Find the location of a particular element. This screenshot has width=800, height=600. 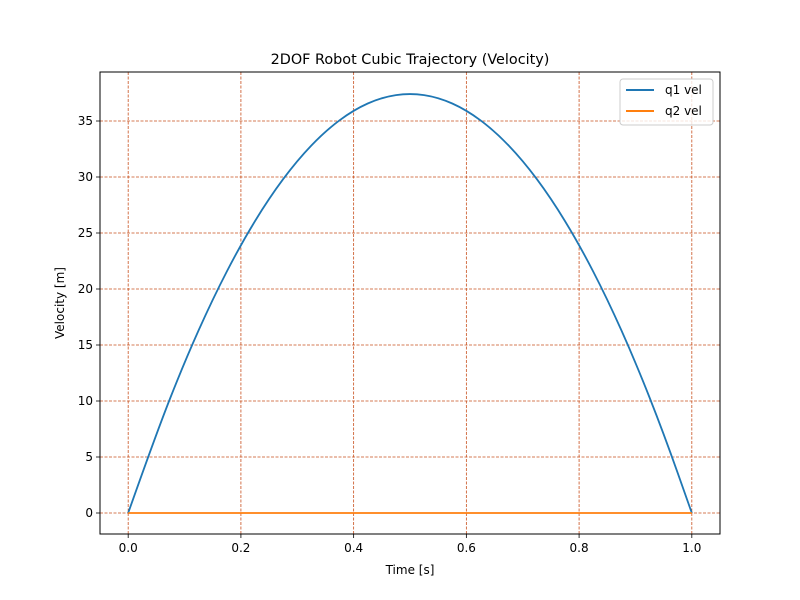

y-tick-label: 30 is located at coordinates (85, 177).